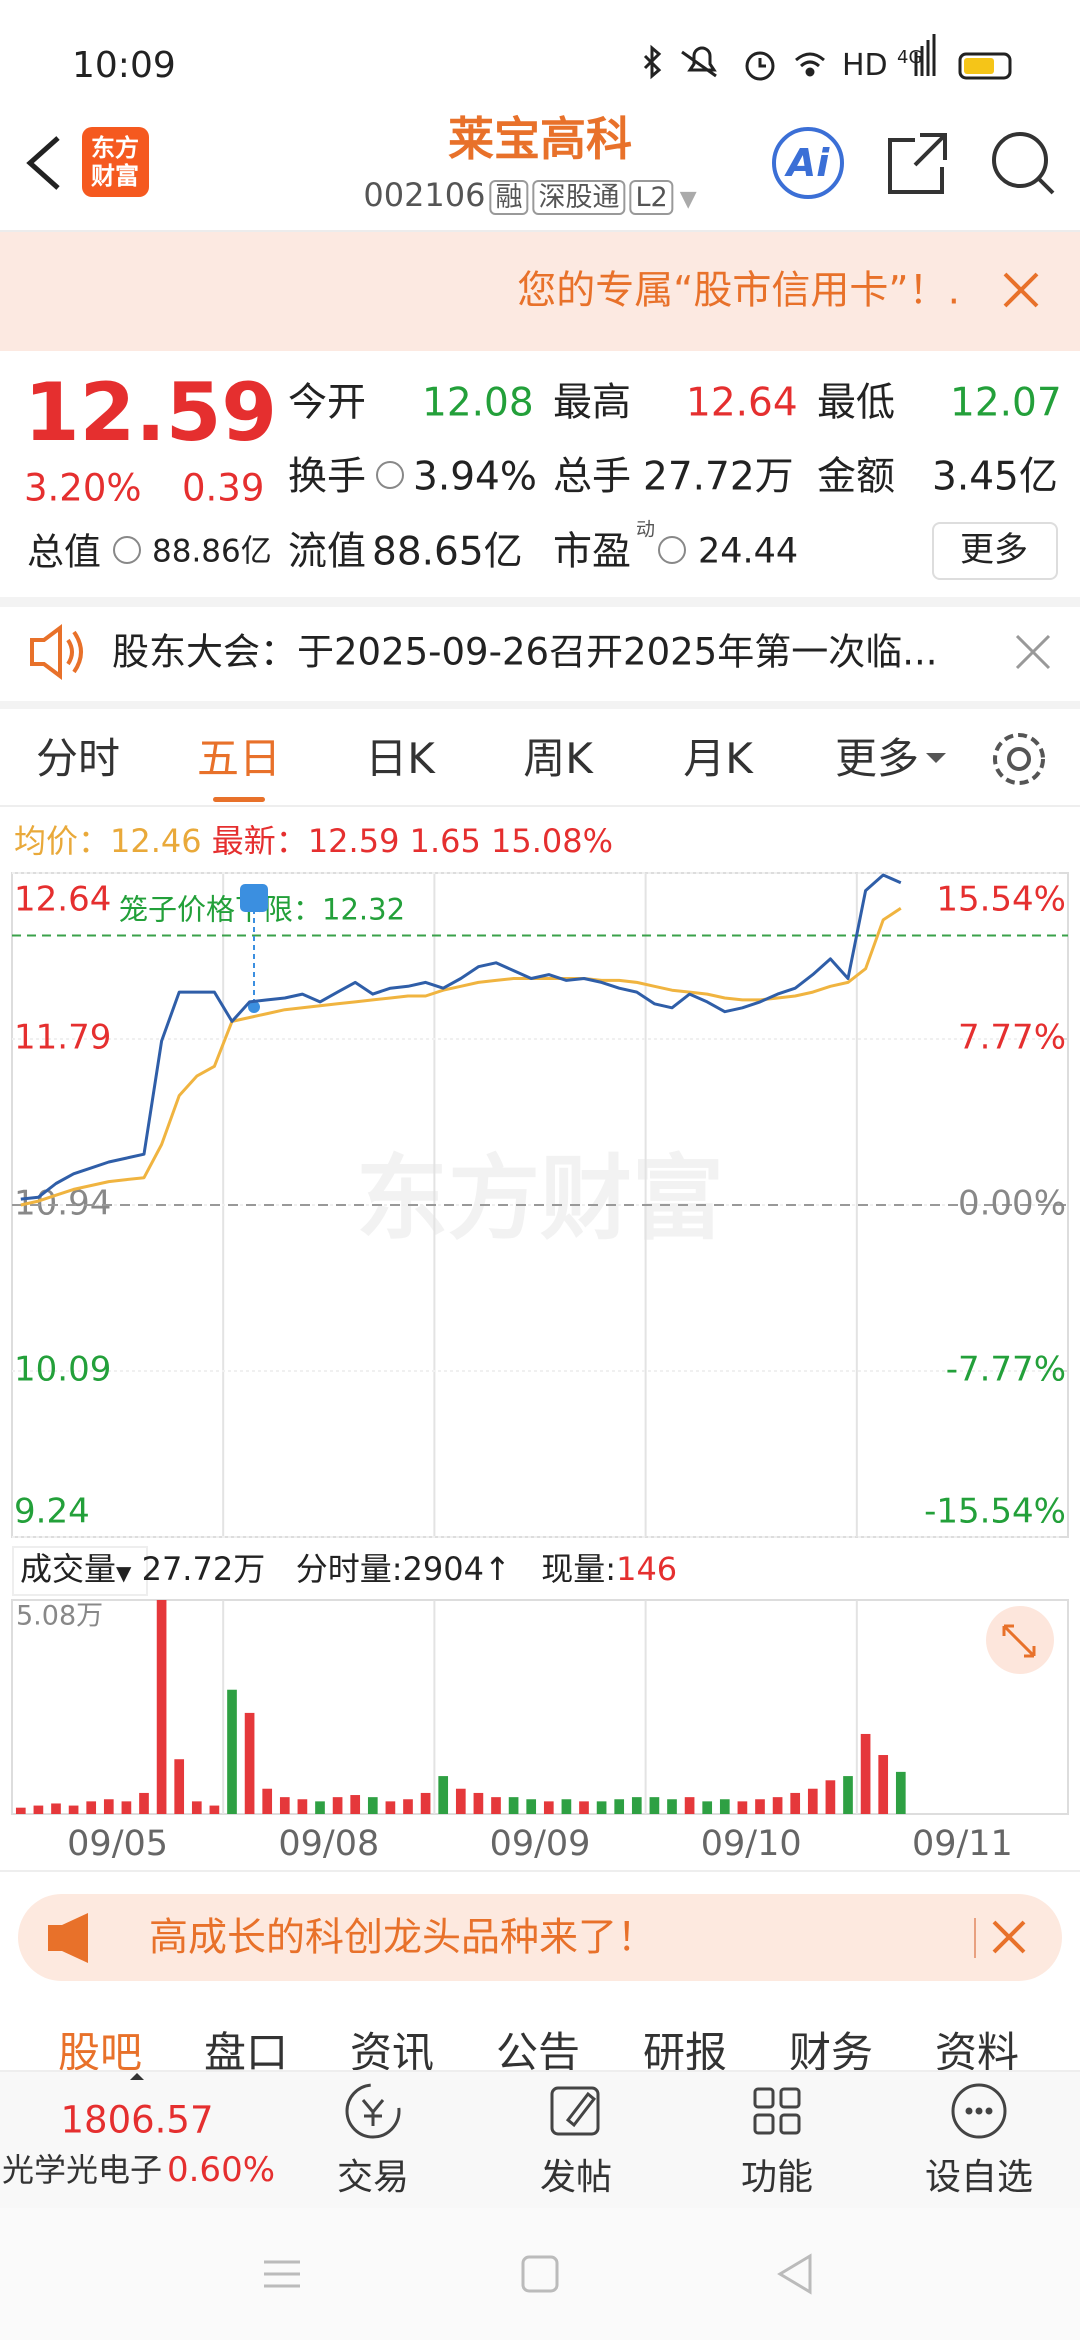  What do you see at coordinates (1023, 163) in the screenshot?
I see `search-button` at bounding box center [1023, 163].